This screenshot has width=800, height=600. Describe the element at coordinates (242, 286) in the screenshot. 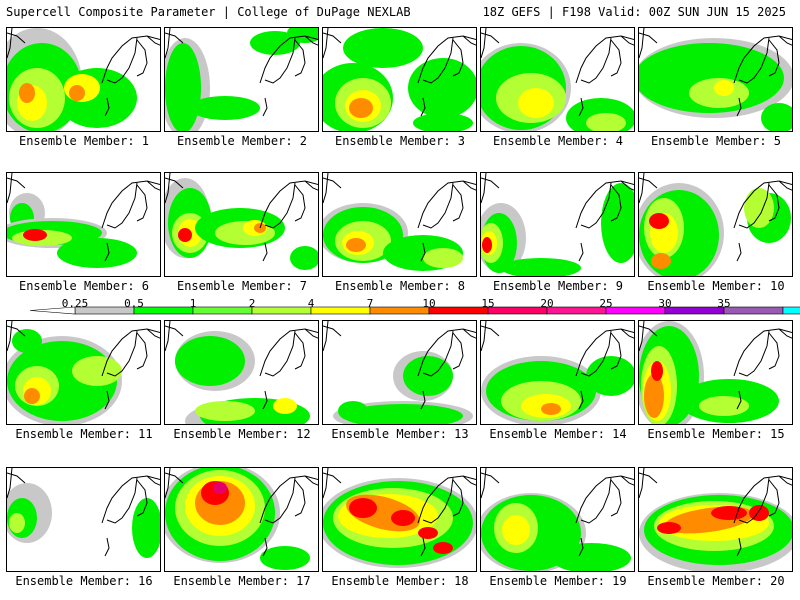

I see `ensemble-member-label: Ensemble Member: 7` at that location.